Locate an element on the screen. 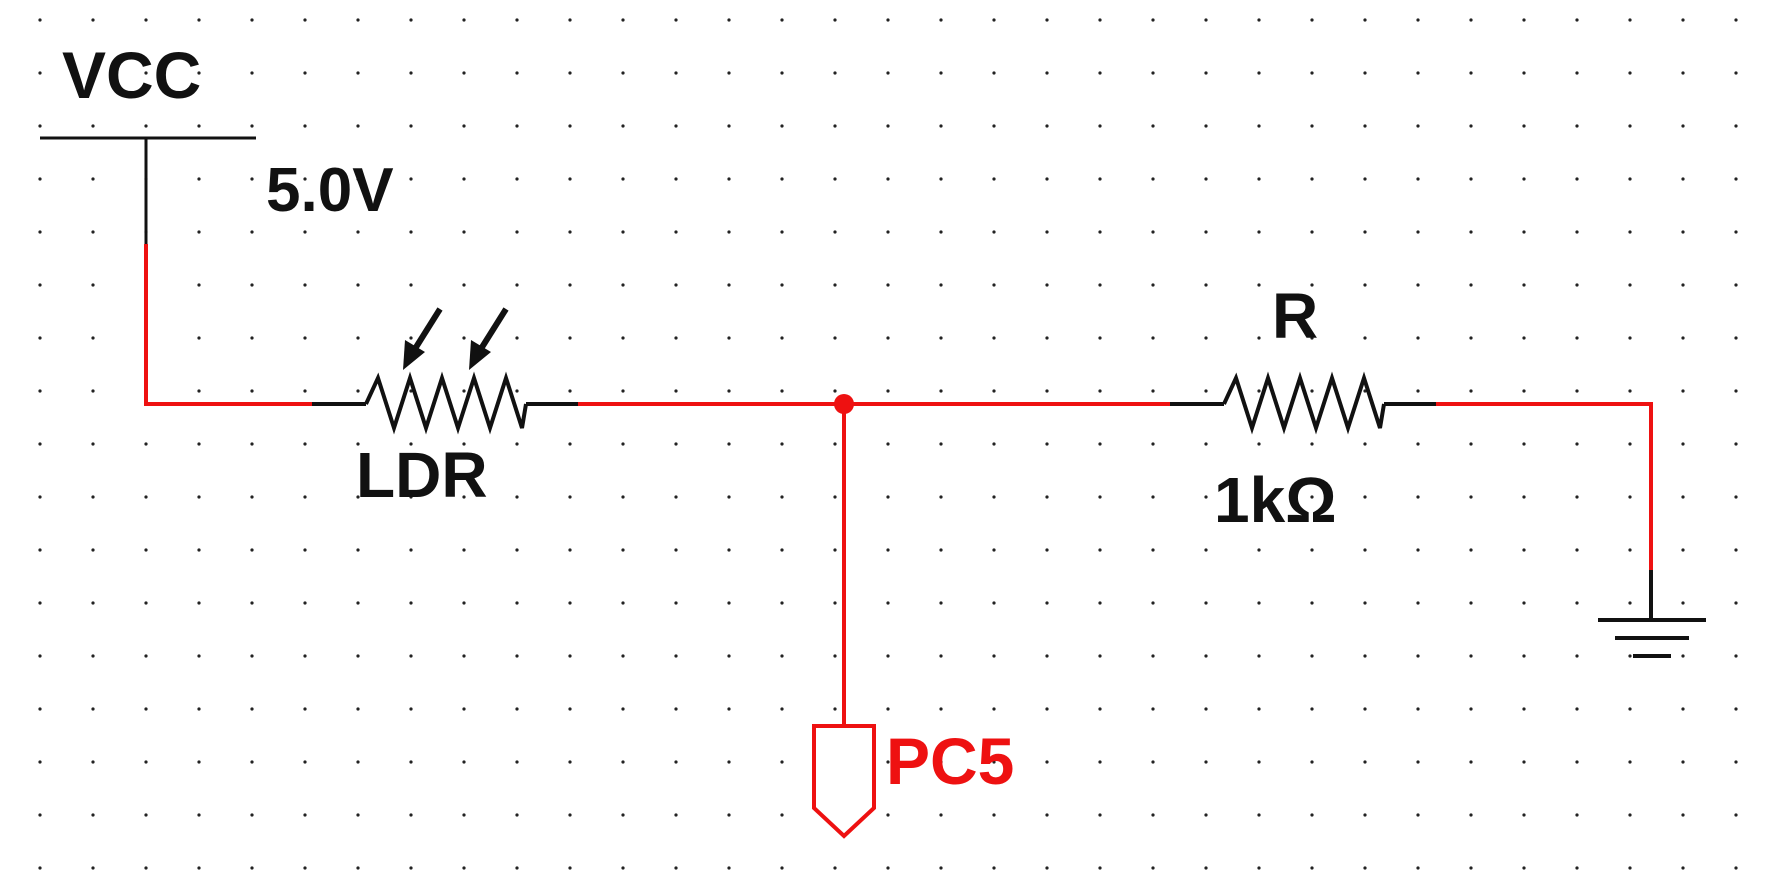 Image resolution: width=1788 pixels, height=883 pixels. ground-icon is located at coordinates (1652, 614).